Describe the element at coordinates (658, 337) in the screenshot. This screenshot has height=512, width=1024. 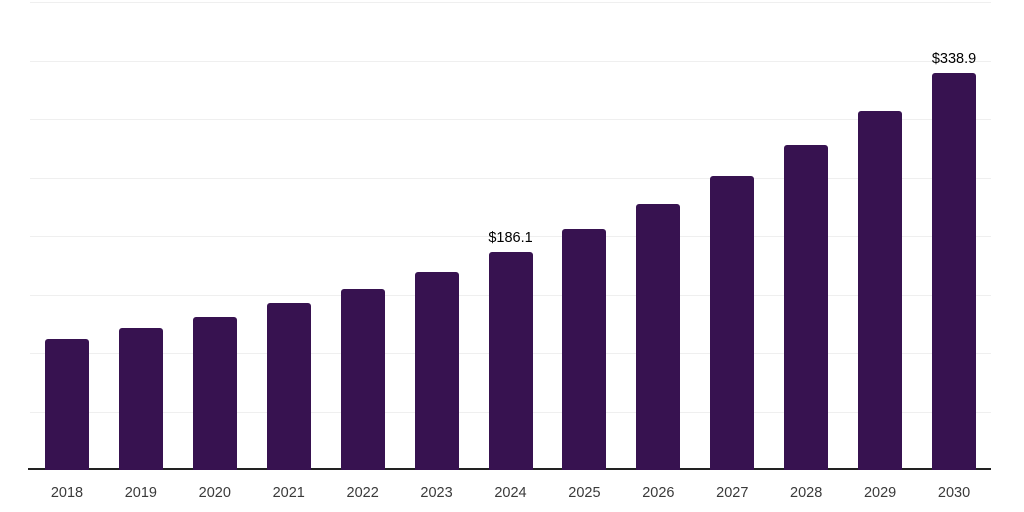
I see `bar-2026` at that location.